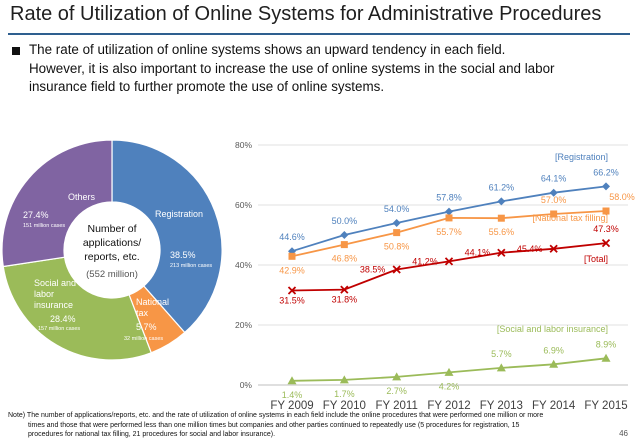  Describe the element at coordinates (243, 325) in the screenshot. I see `y-tick-label: 20%` at that location.